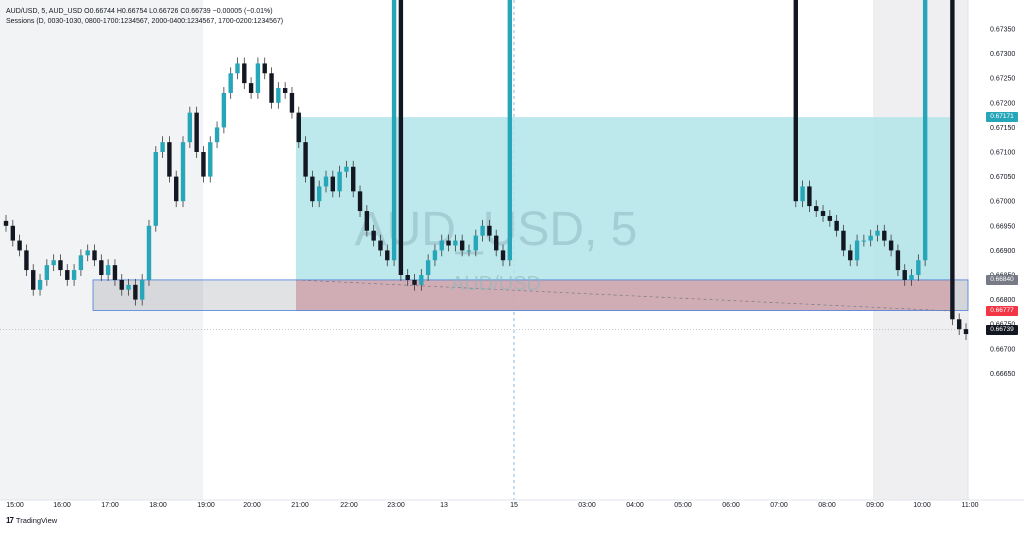 Image resolution: width=1024 pixels, height=537 pixels. I want to click on y-tick-label: 0.66700, so click(1002, 349).